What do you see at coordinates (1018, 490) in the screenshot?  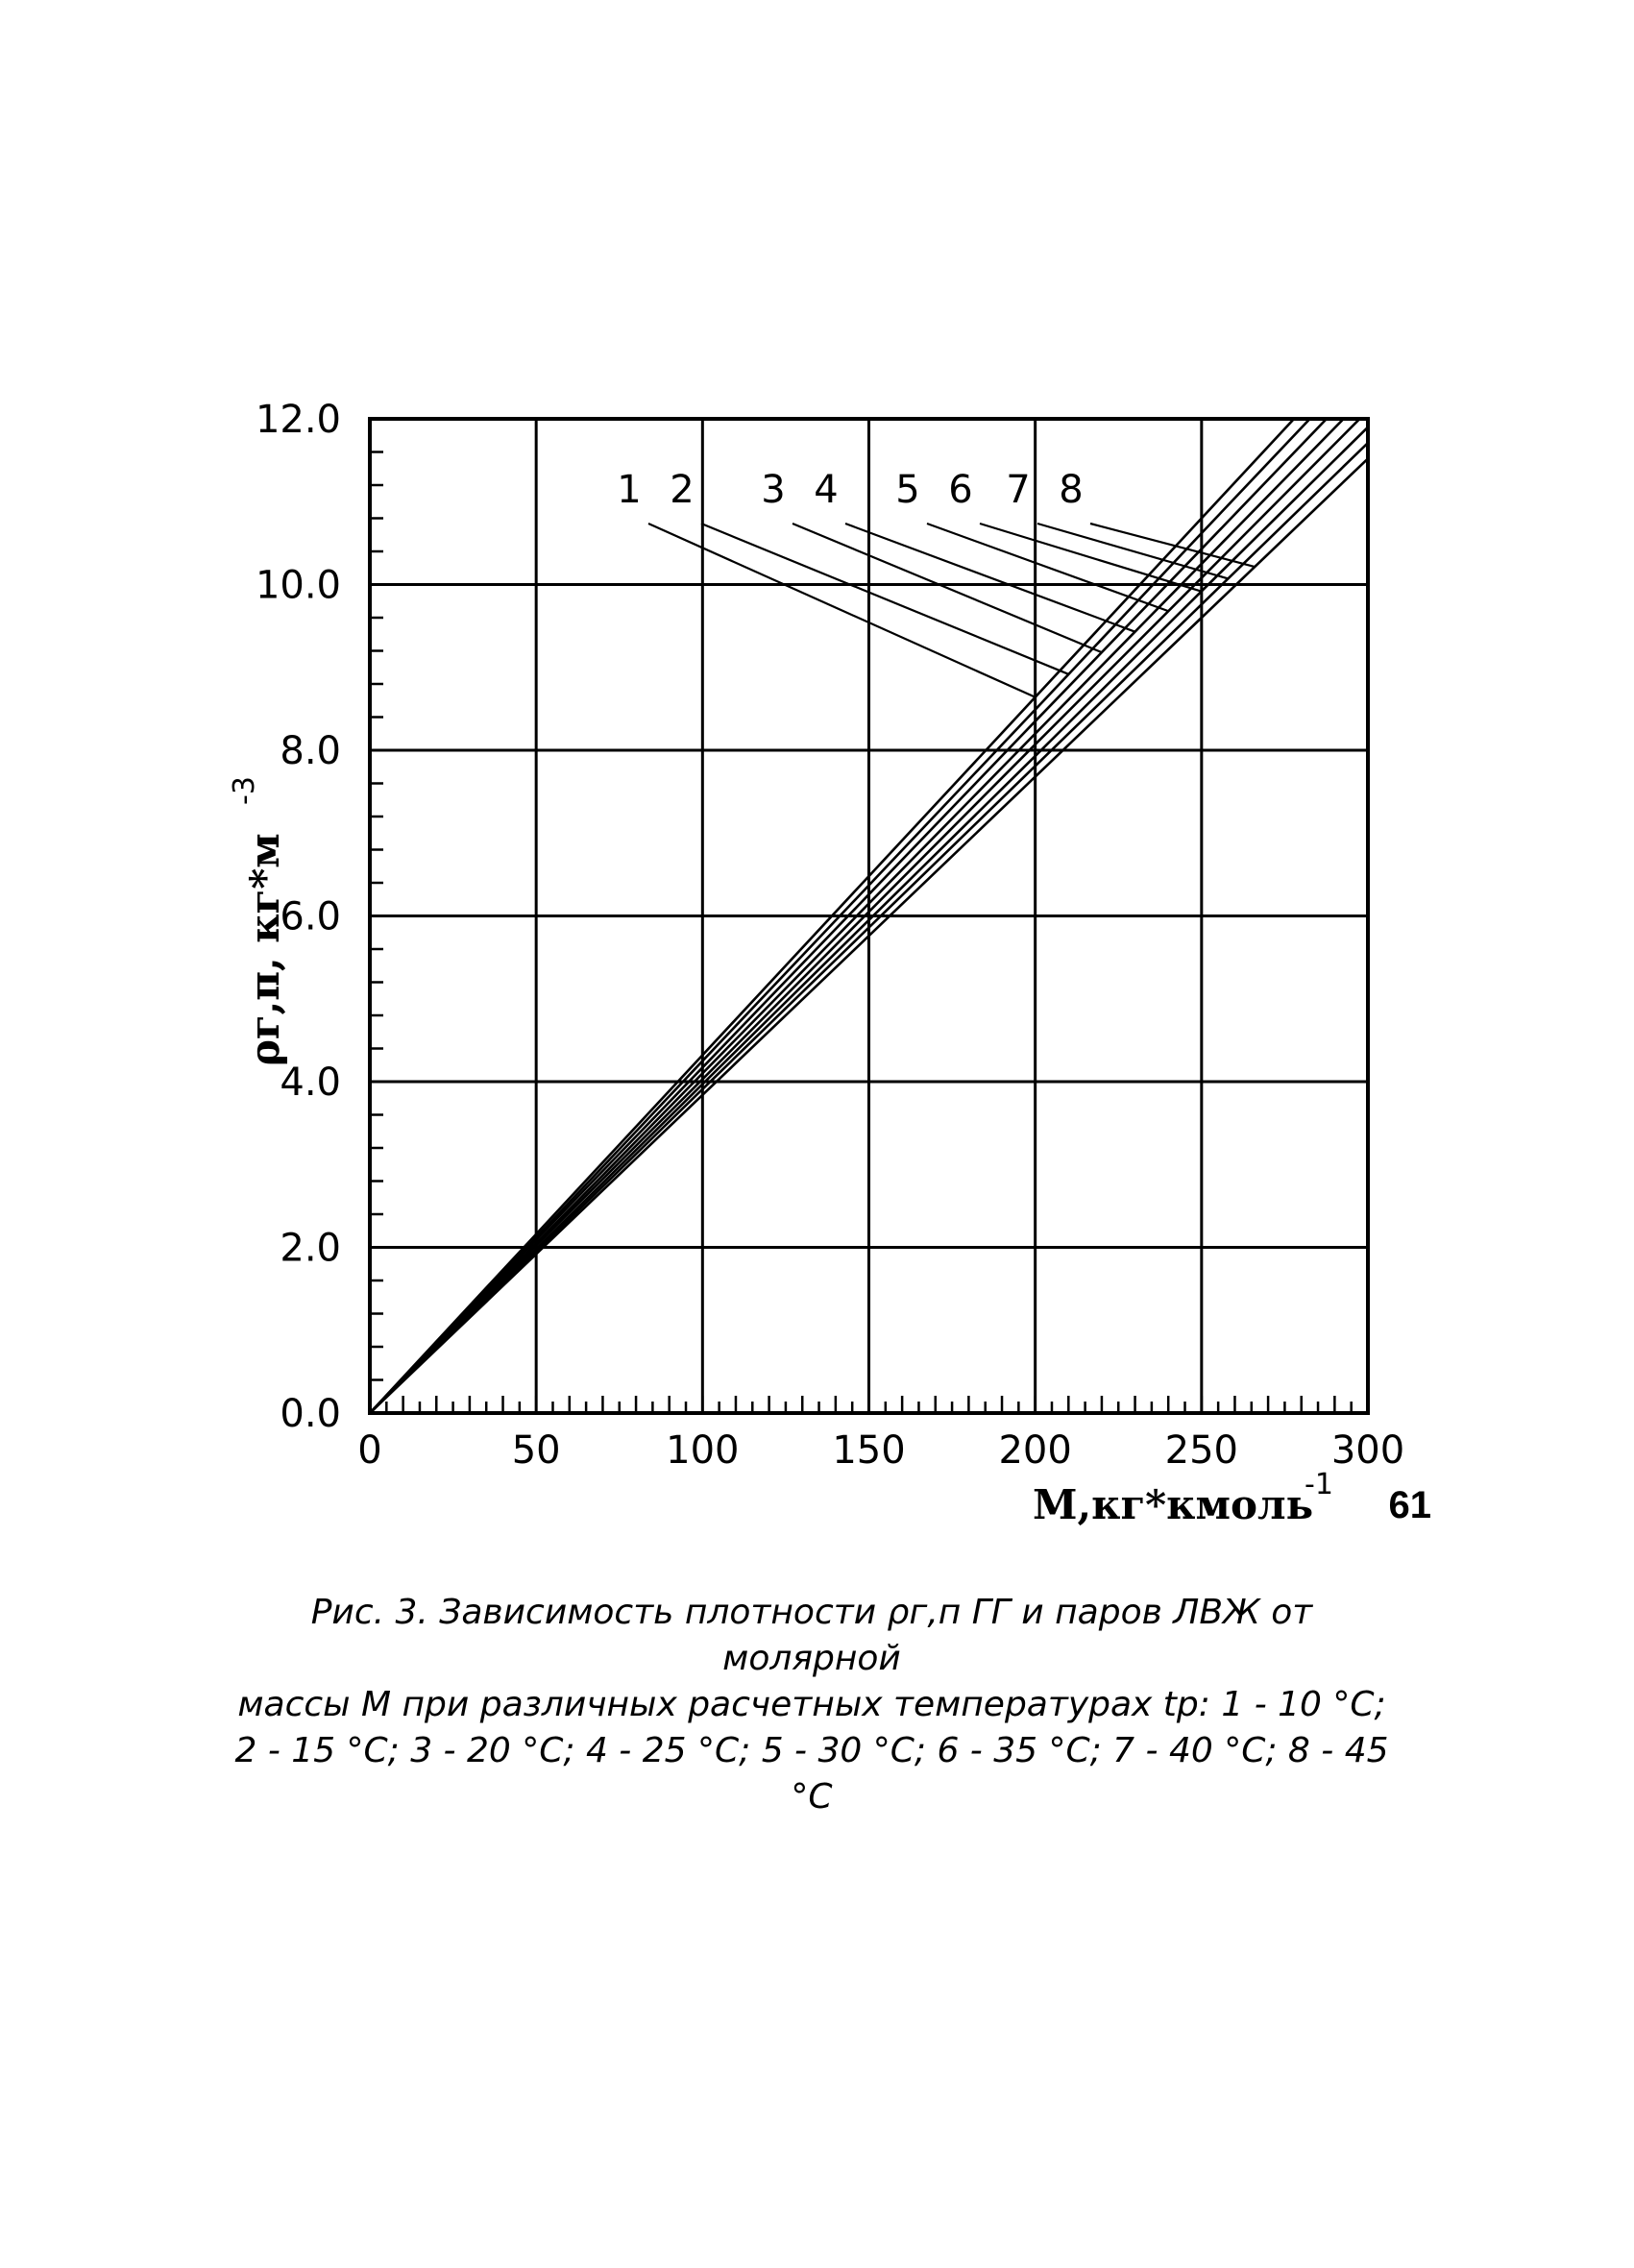 I see `curve-label-7: 7` at bounding box center [1018, 490].